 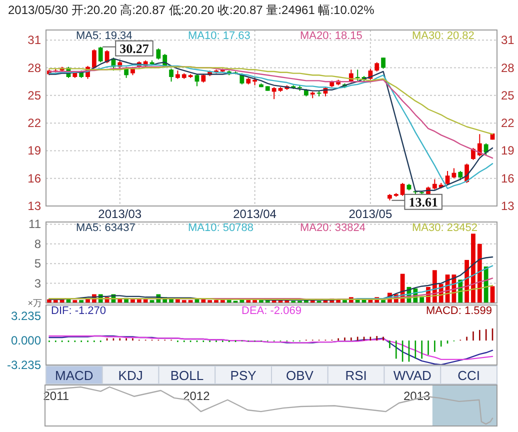 What do you see at coordinates (130, 375) in the screenshot?
I see `text: KDJ` at bounding box center [130, 375].